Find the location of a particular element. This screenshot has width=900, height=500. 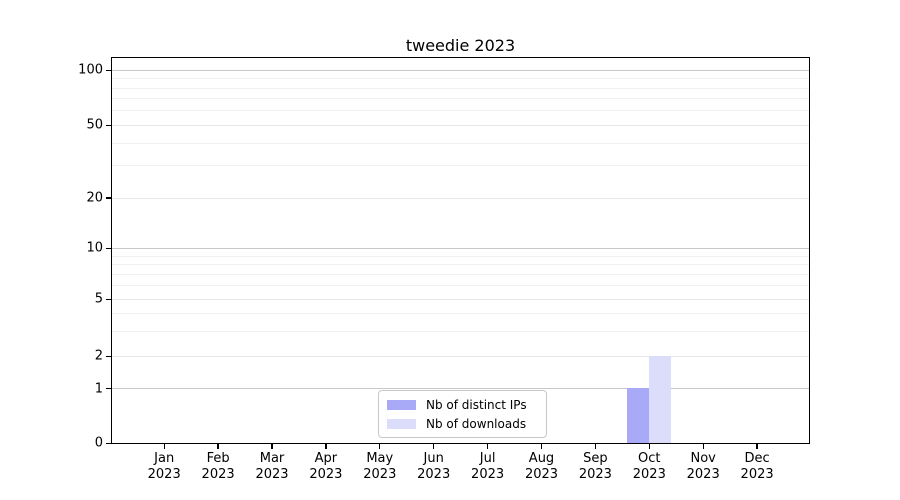

x-tick-label-month: Mar is located at coordinates (272, 458).